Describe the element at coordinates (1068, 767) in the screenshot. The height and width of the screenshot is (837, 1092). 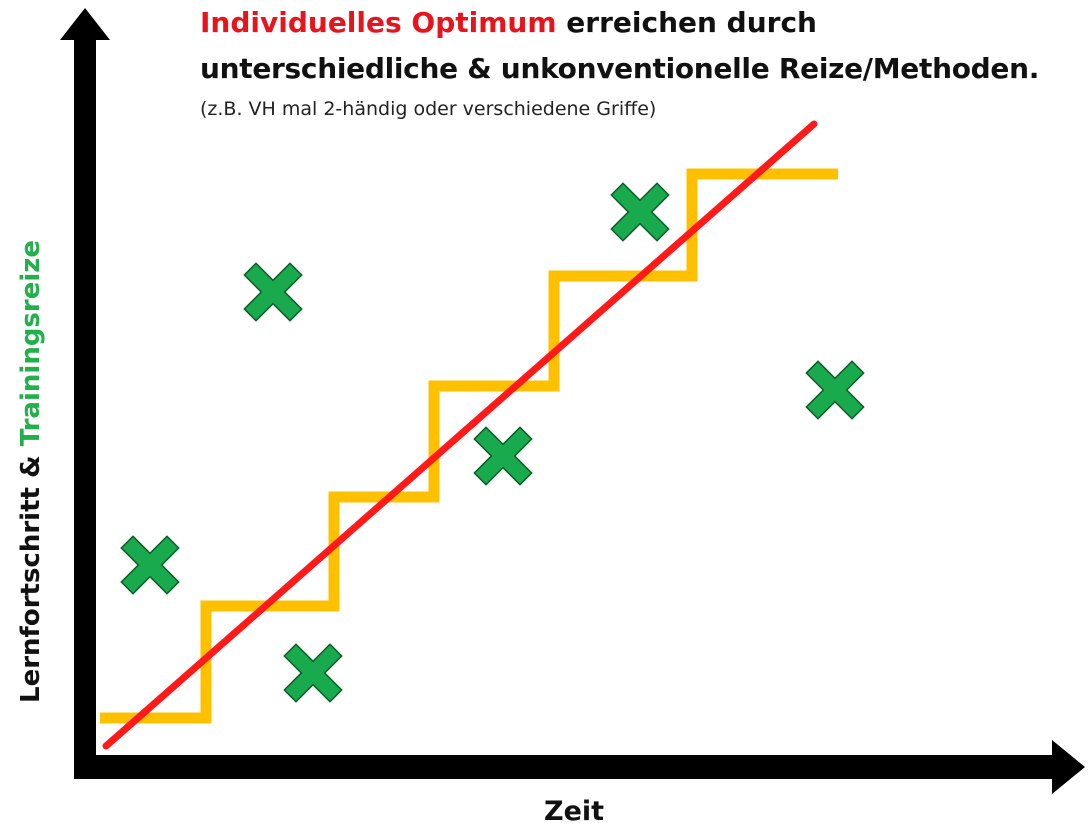
I see `x-axis-arrowhead` at that location.